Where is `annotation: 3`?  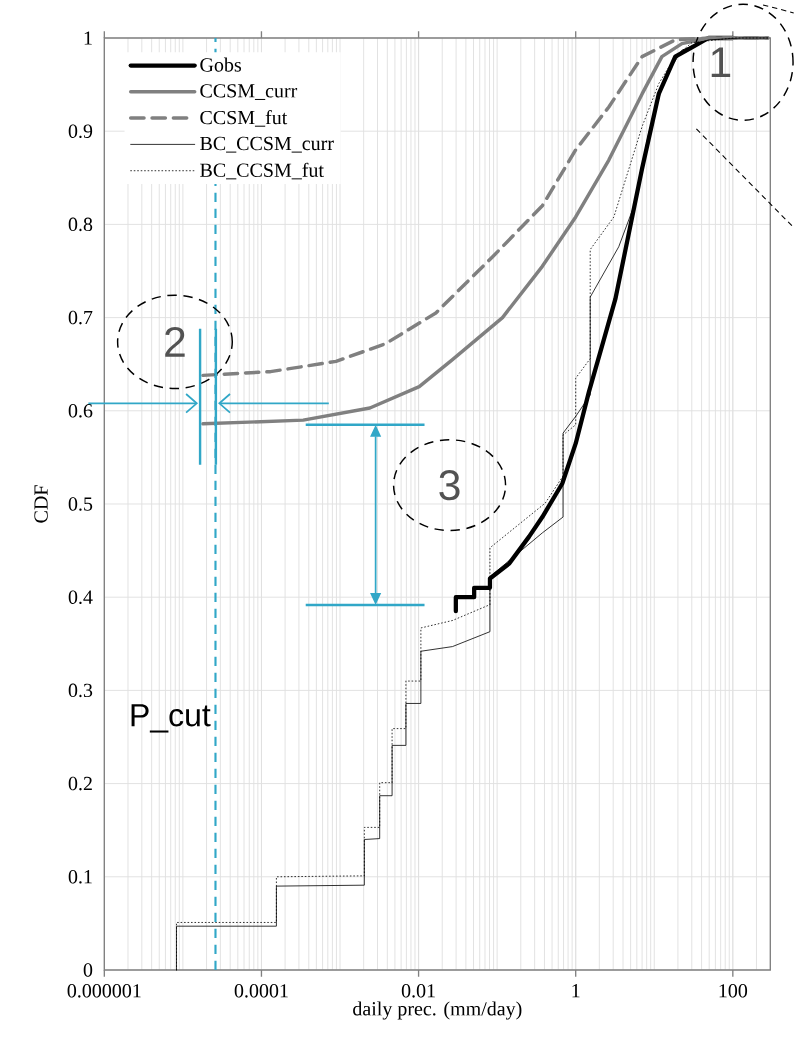
annotation: 3 is located at coordinates (449, 485).